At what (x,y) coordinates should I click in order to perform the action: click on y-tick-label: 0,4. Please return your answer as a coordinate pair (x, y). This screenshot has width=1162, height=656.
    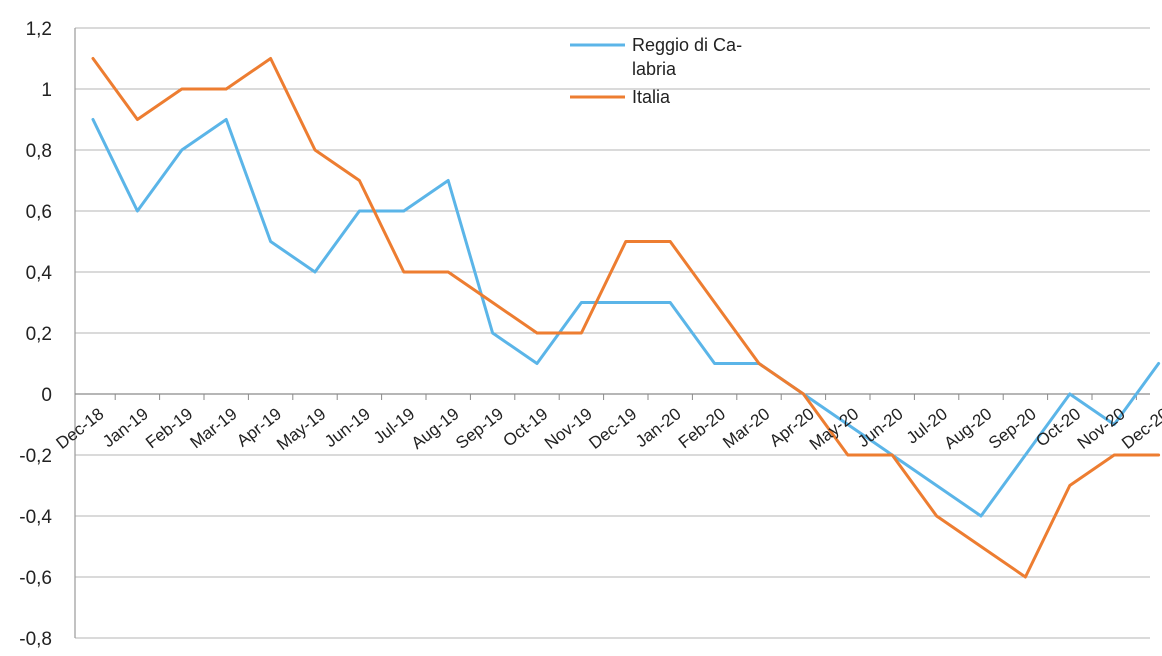
    Looking at the image, I should click on (39, 273).